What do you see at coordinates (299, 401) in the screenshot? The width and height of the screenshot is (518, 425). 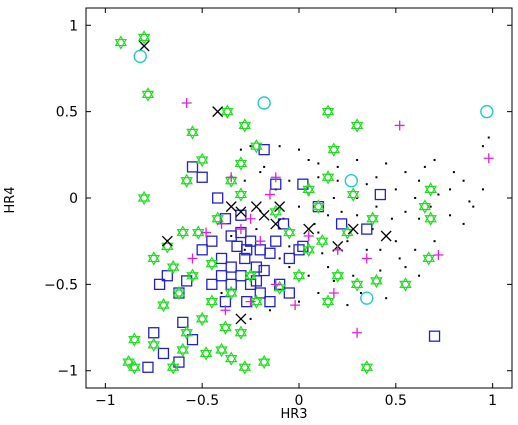 I see `x-tick-label: 0` at bounding box center [299, 401].